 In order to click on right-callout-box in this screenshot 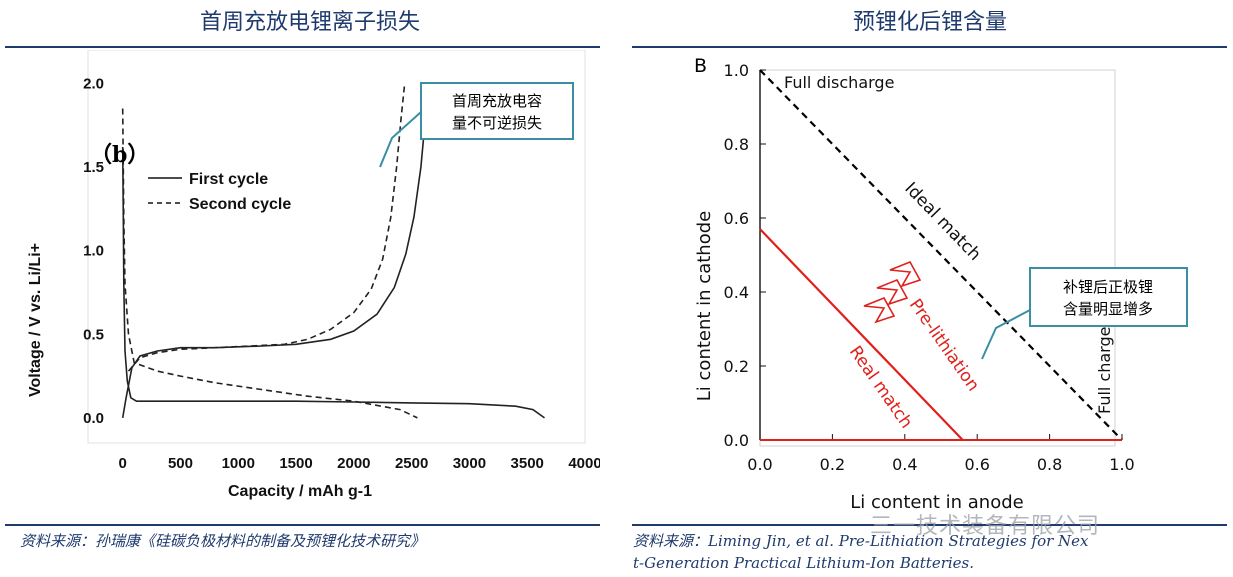, I will do `click(1108, 297)`.